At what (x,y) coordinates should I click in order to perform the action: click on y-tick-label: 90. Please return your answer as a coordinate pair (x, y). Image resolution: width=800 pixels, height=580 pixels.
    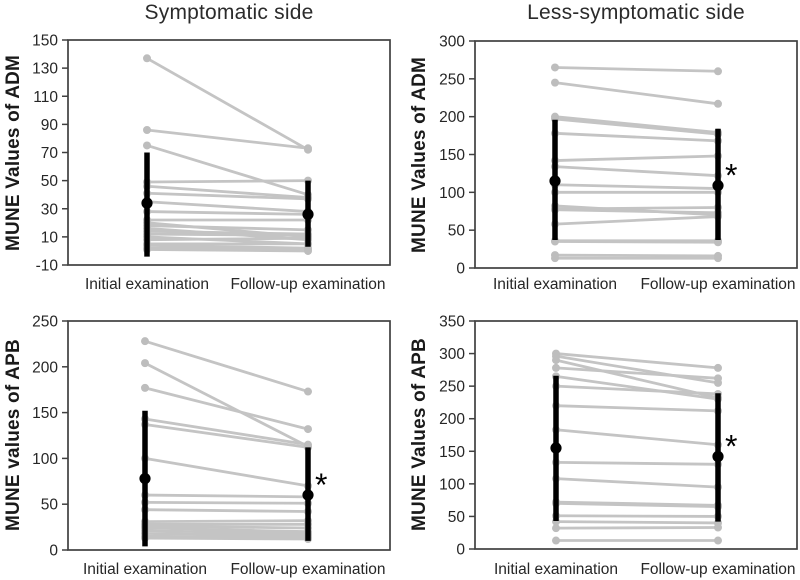
    Looking at the image, I should click on (50, 125).